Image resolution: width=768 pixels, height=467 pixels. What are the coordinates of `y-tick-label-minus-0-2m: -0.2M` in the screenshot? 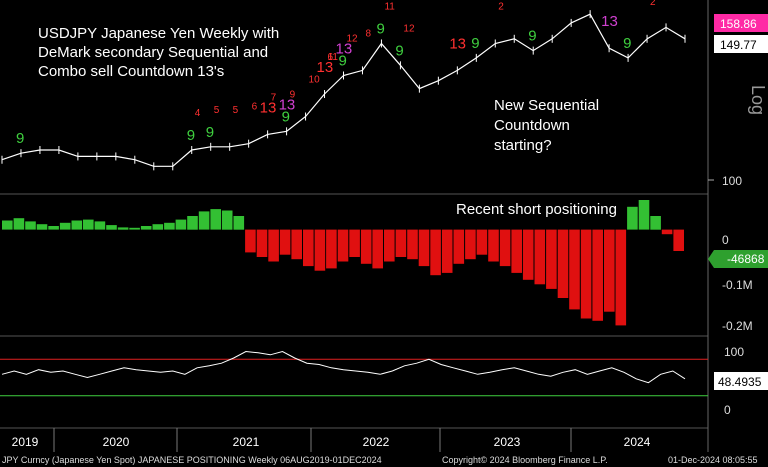 It's located at (737, 326).